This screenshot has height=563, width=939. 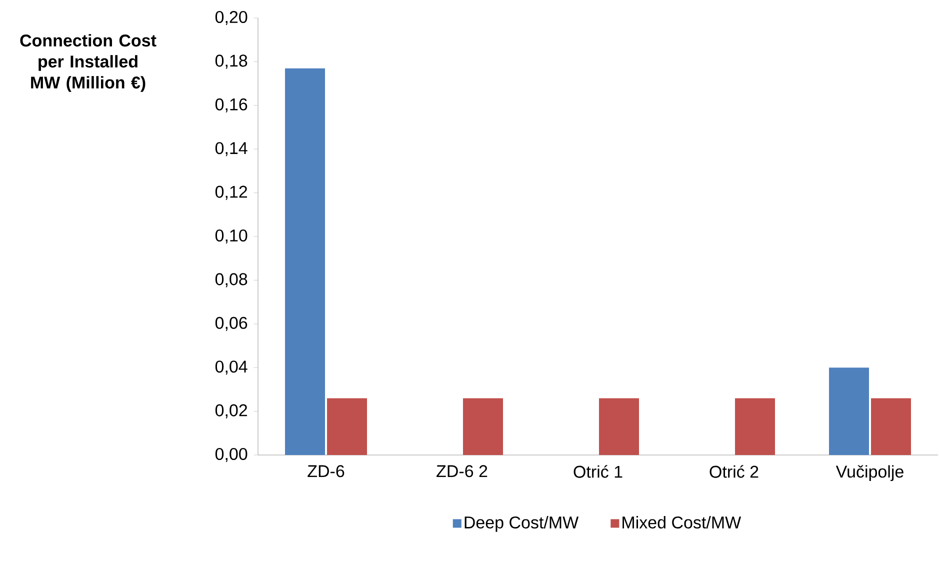 What do you see at coordinates (870, 473) in the screenshot?
I see `x-tick-label: Vučipolje` at bounding box center [870, 473].